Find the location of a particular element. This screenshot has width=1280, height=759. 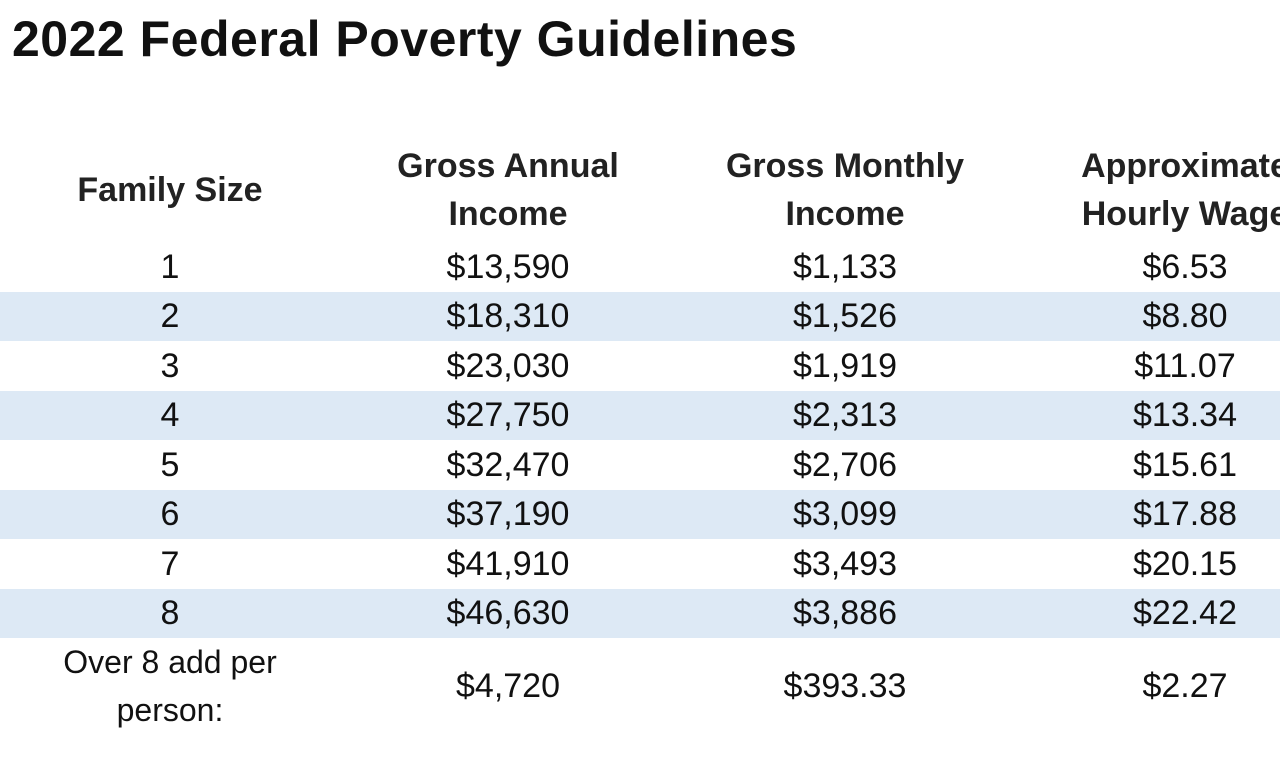

table-cell: $13.34 is located at coordinates (1147, 415).